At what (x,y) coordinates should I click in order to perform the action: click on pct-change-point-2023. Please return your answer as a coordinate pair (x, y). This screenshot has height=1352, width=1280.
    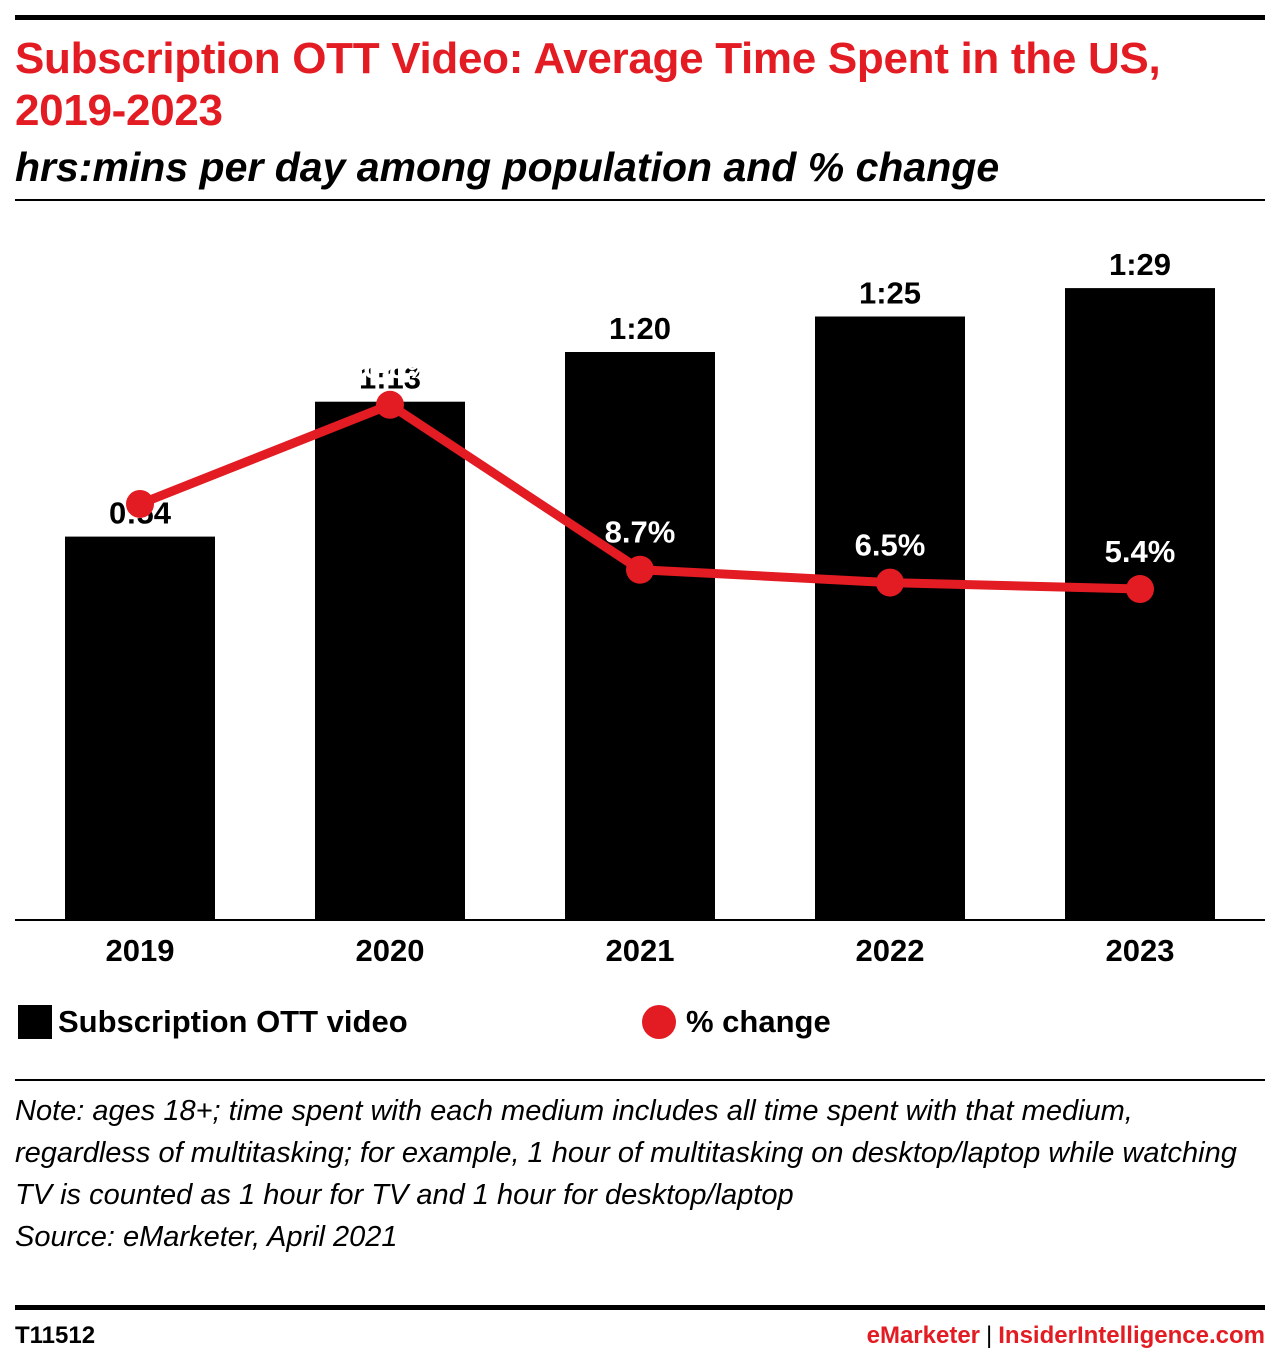
    Looking at the image, I should click on (1140, 589).